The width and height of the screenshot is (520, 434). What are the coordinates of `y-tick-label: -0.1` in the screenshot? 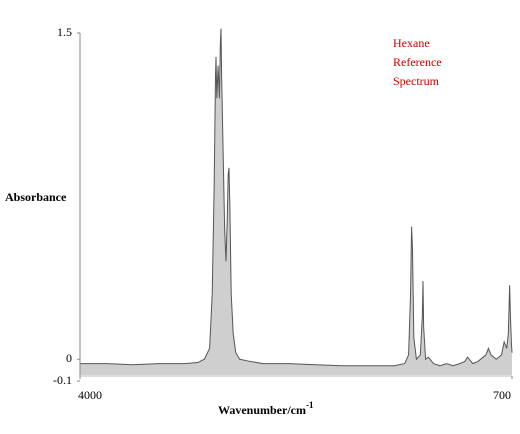 It's located at (62, 380).